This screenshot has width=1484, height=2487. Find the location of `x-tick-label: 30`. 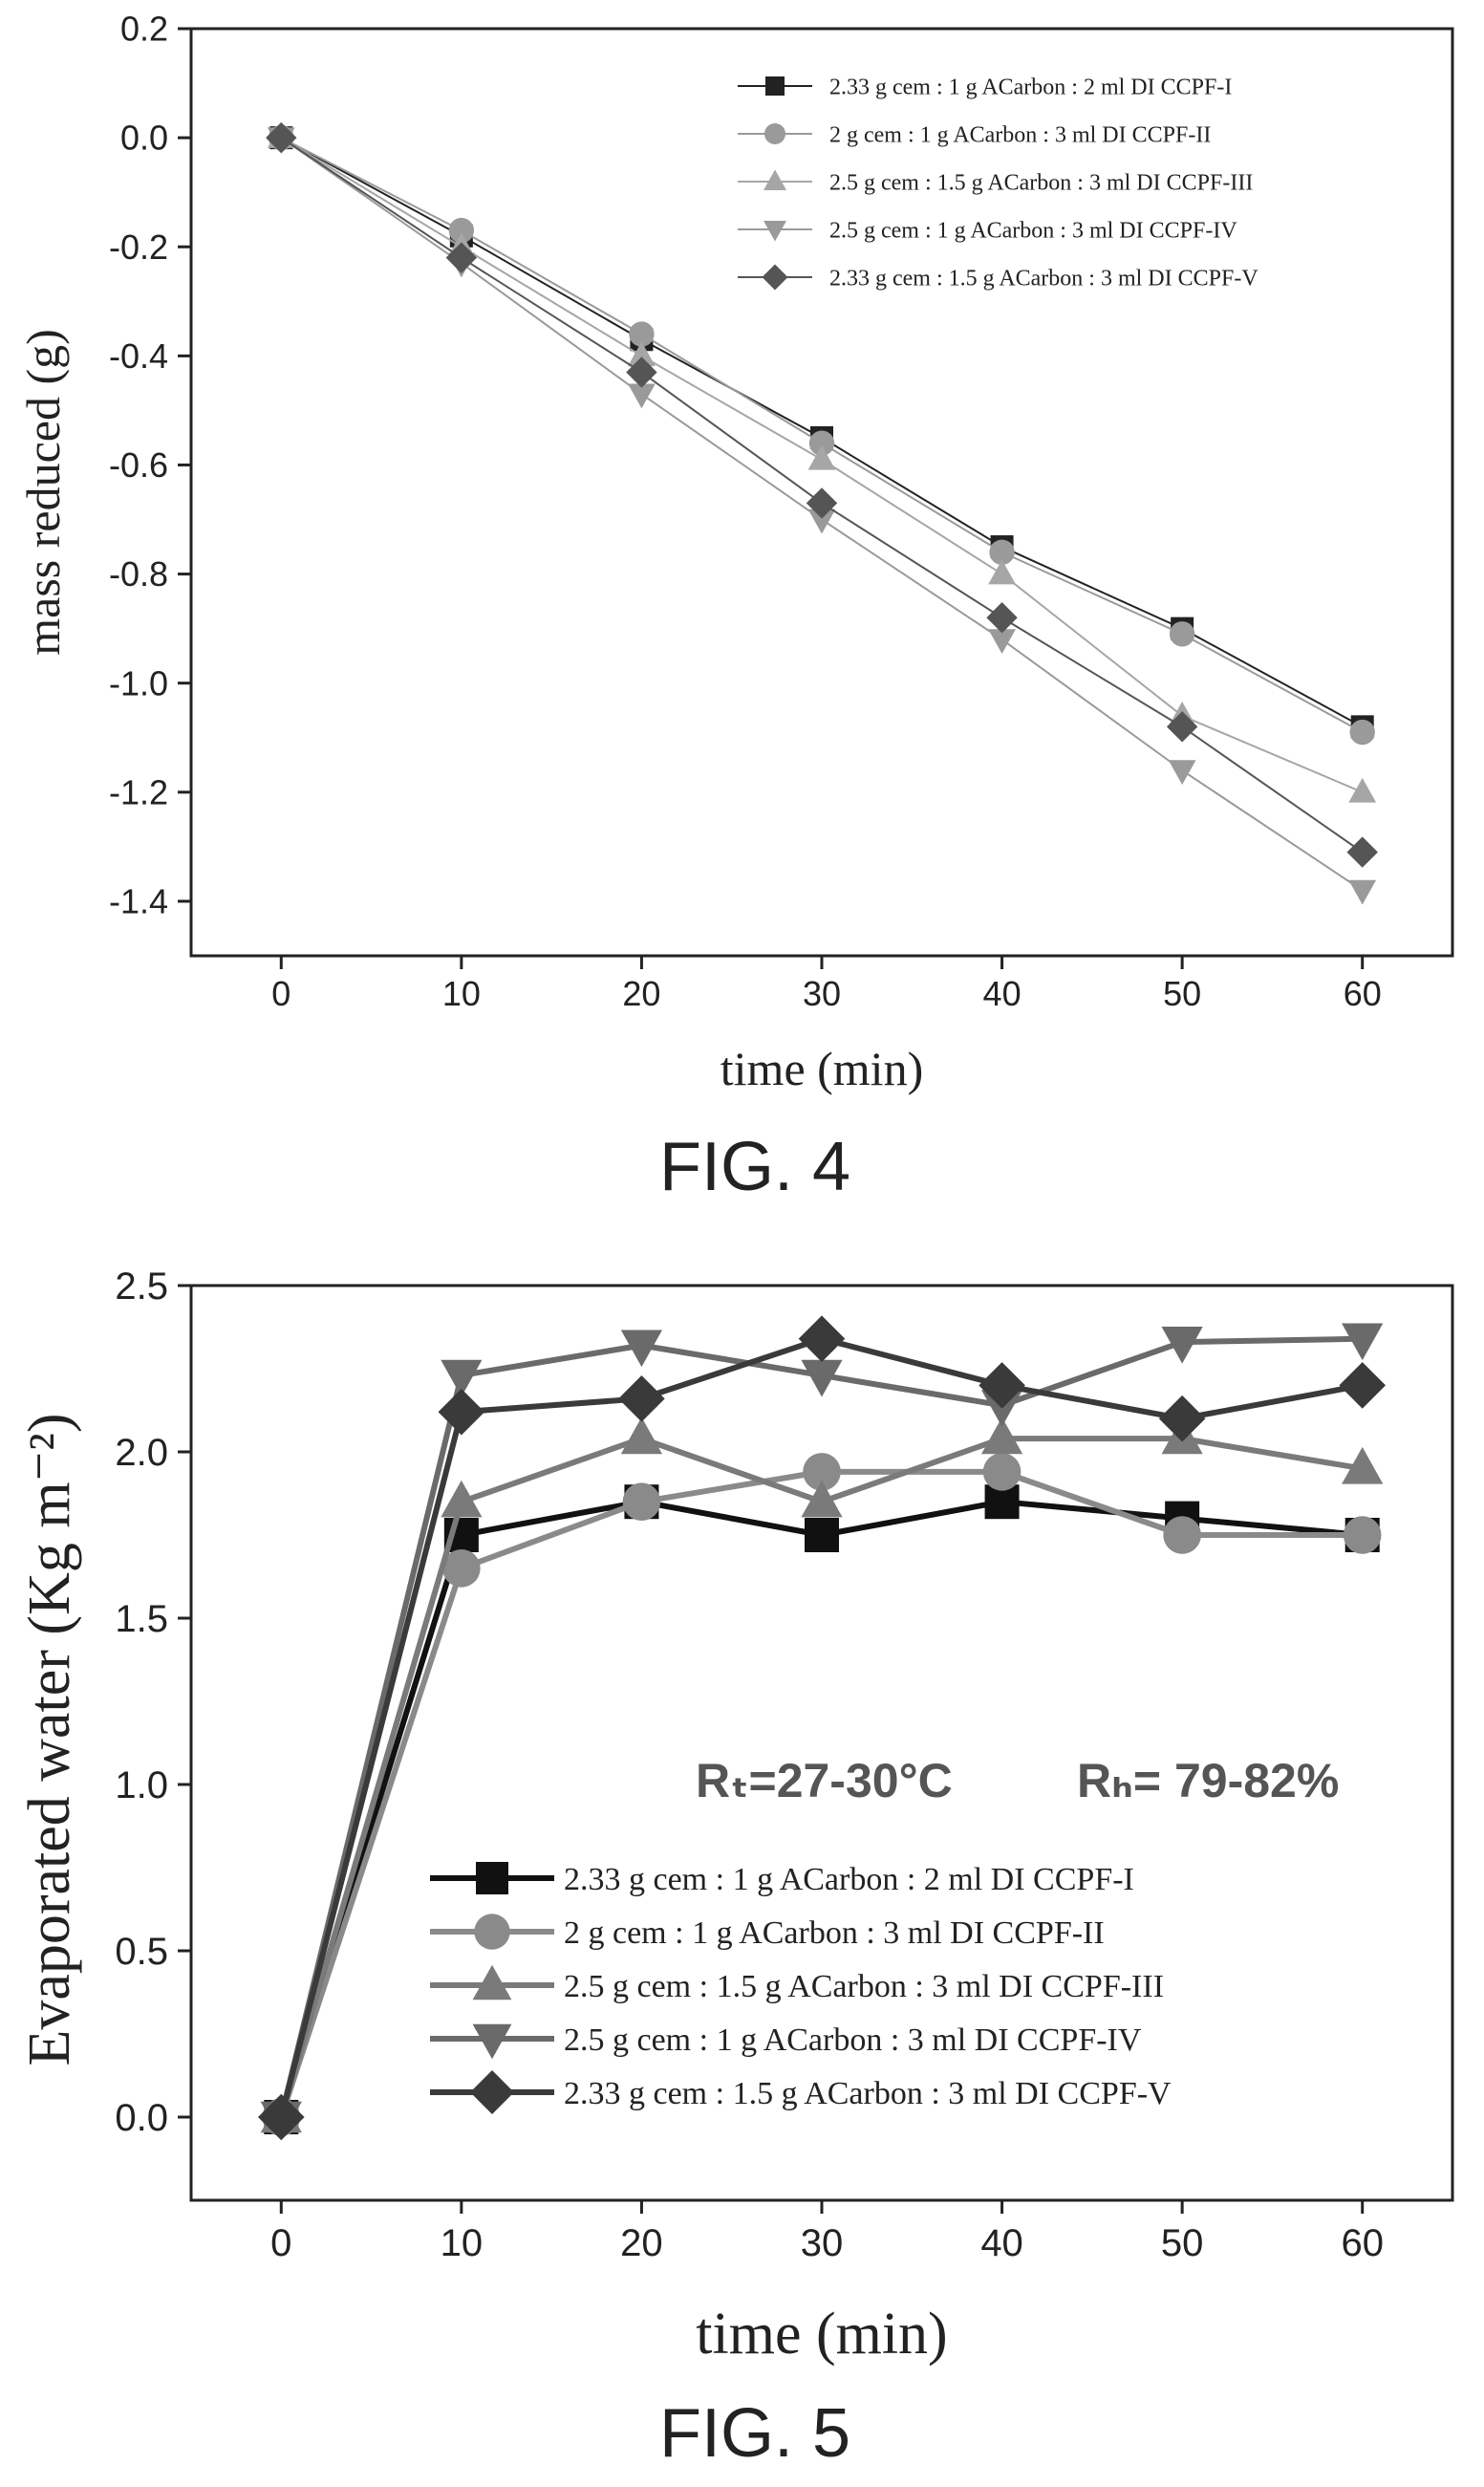

x-tick-label: 30 is located at coordinates (823, 2243).